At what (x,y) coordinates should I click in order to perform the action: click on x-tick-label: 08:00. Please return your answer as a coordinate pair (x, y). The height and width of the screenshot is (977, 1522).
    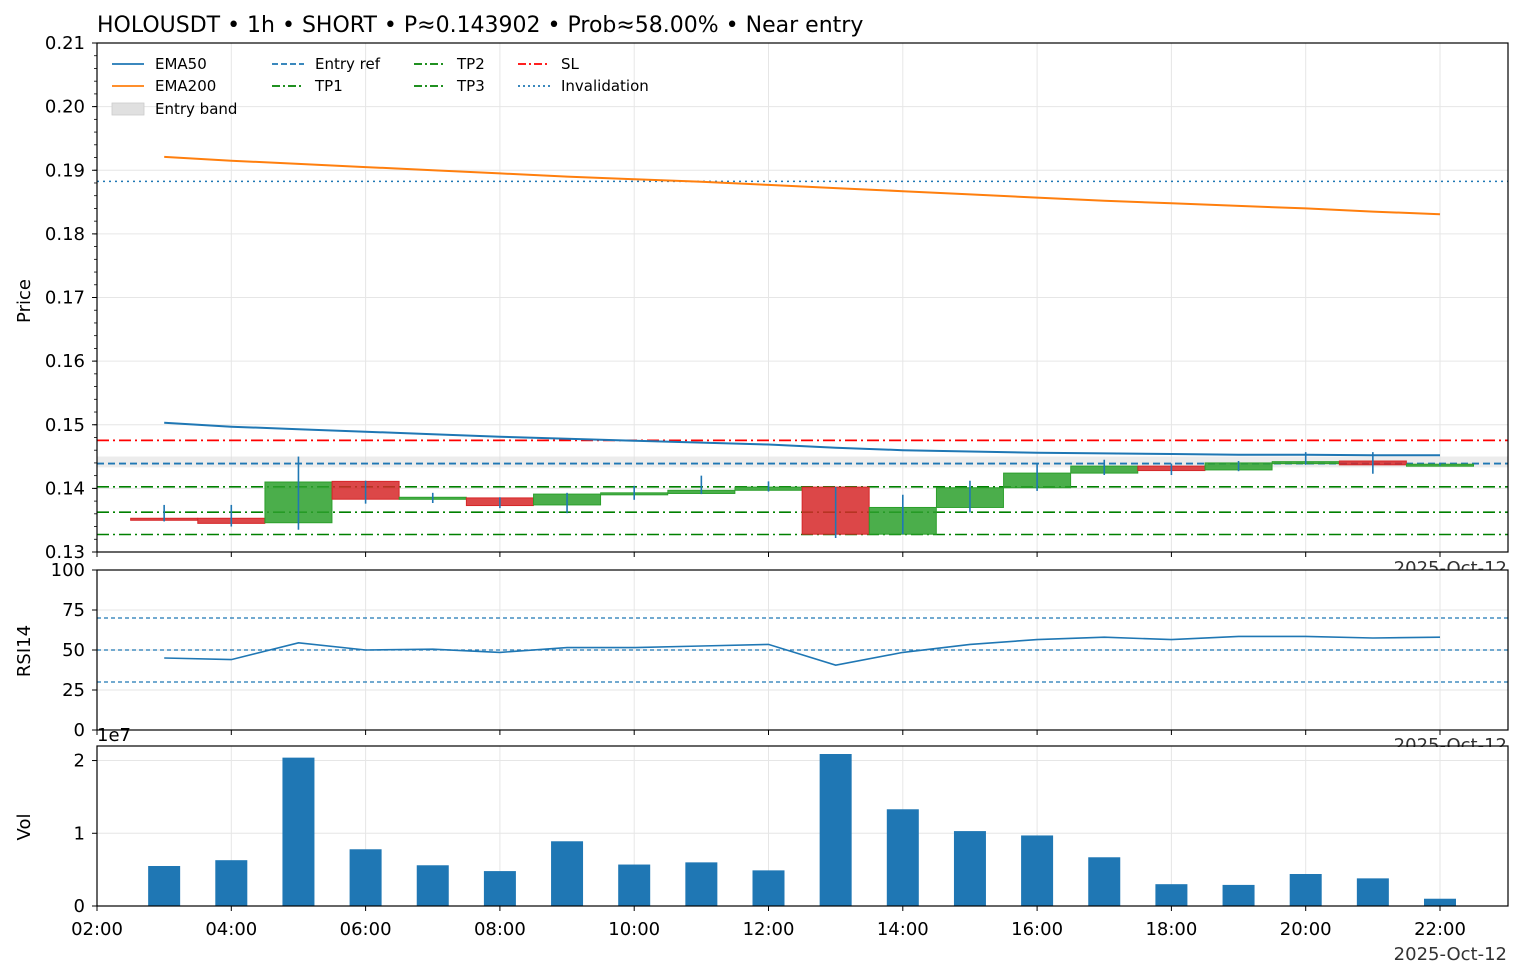
    Looking at the image, I should click on (500, 929).